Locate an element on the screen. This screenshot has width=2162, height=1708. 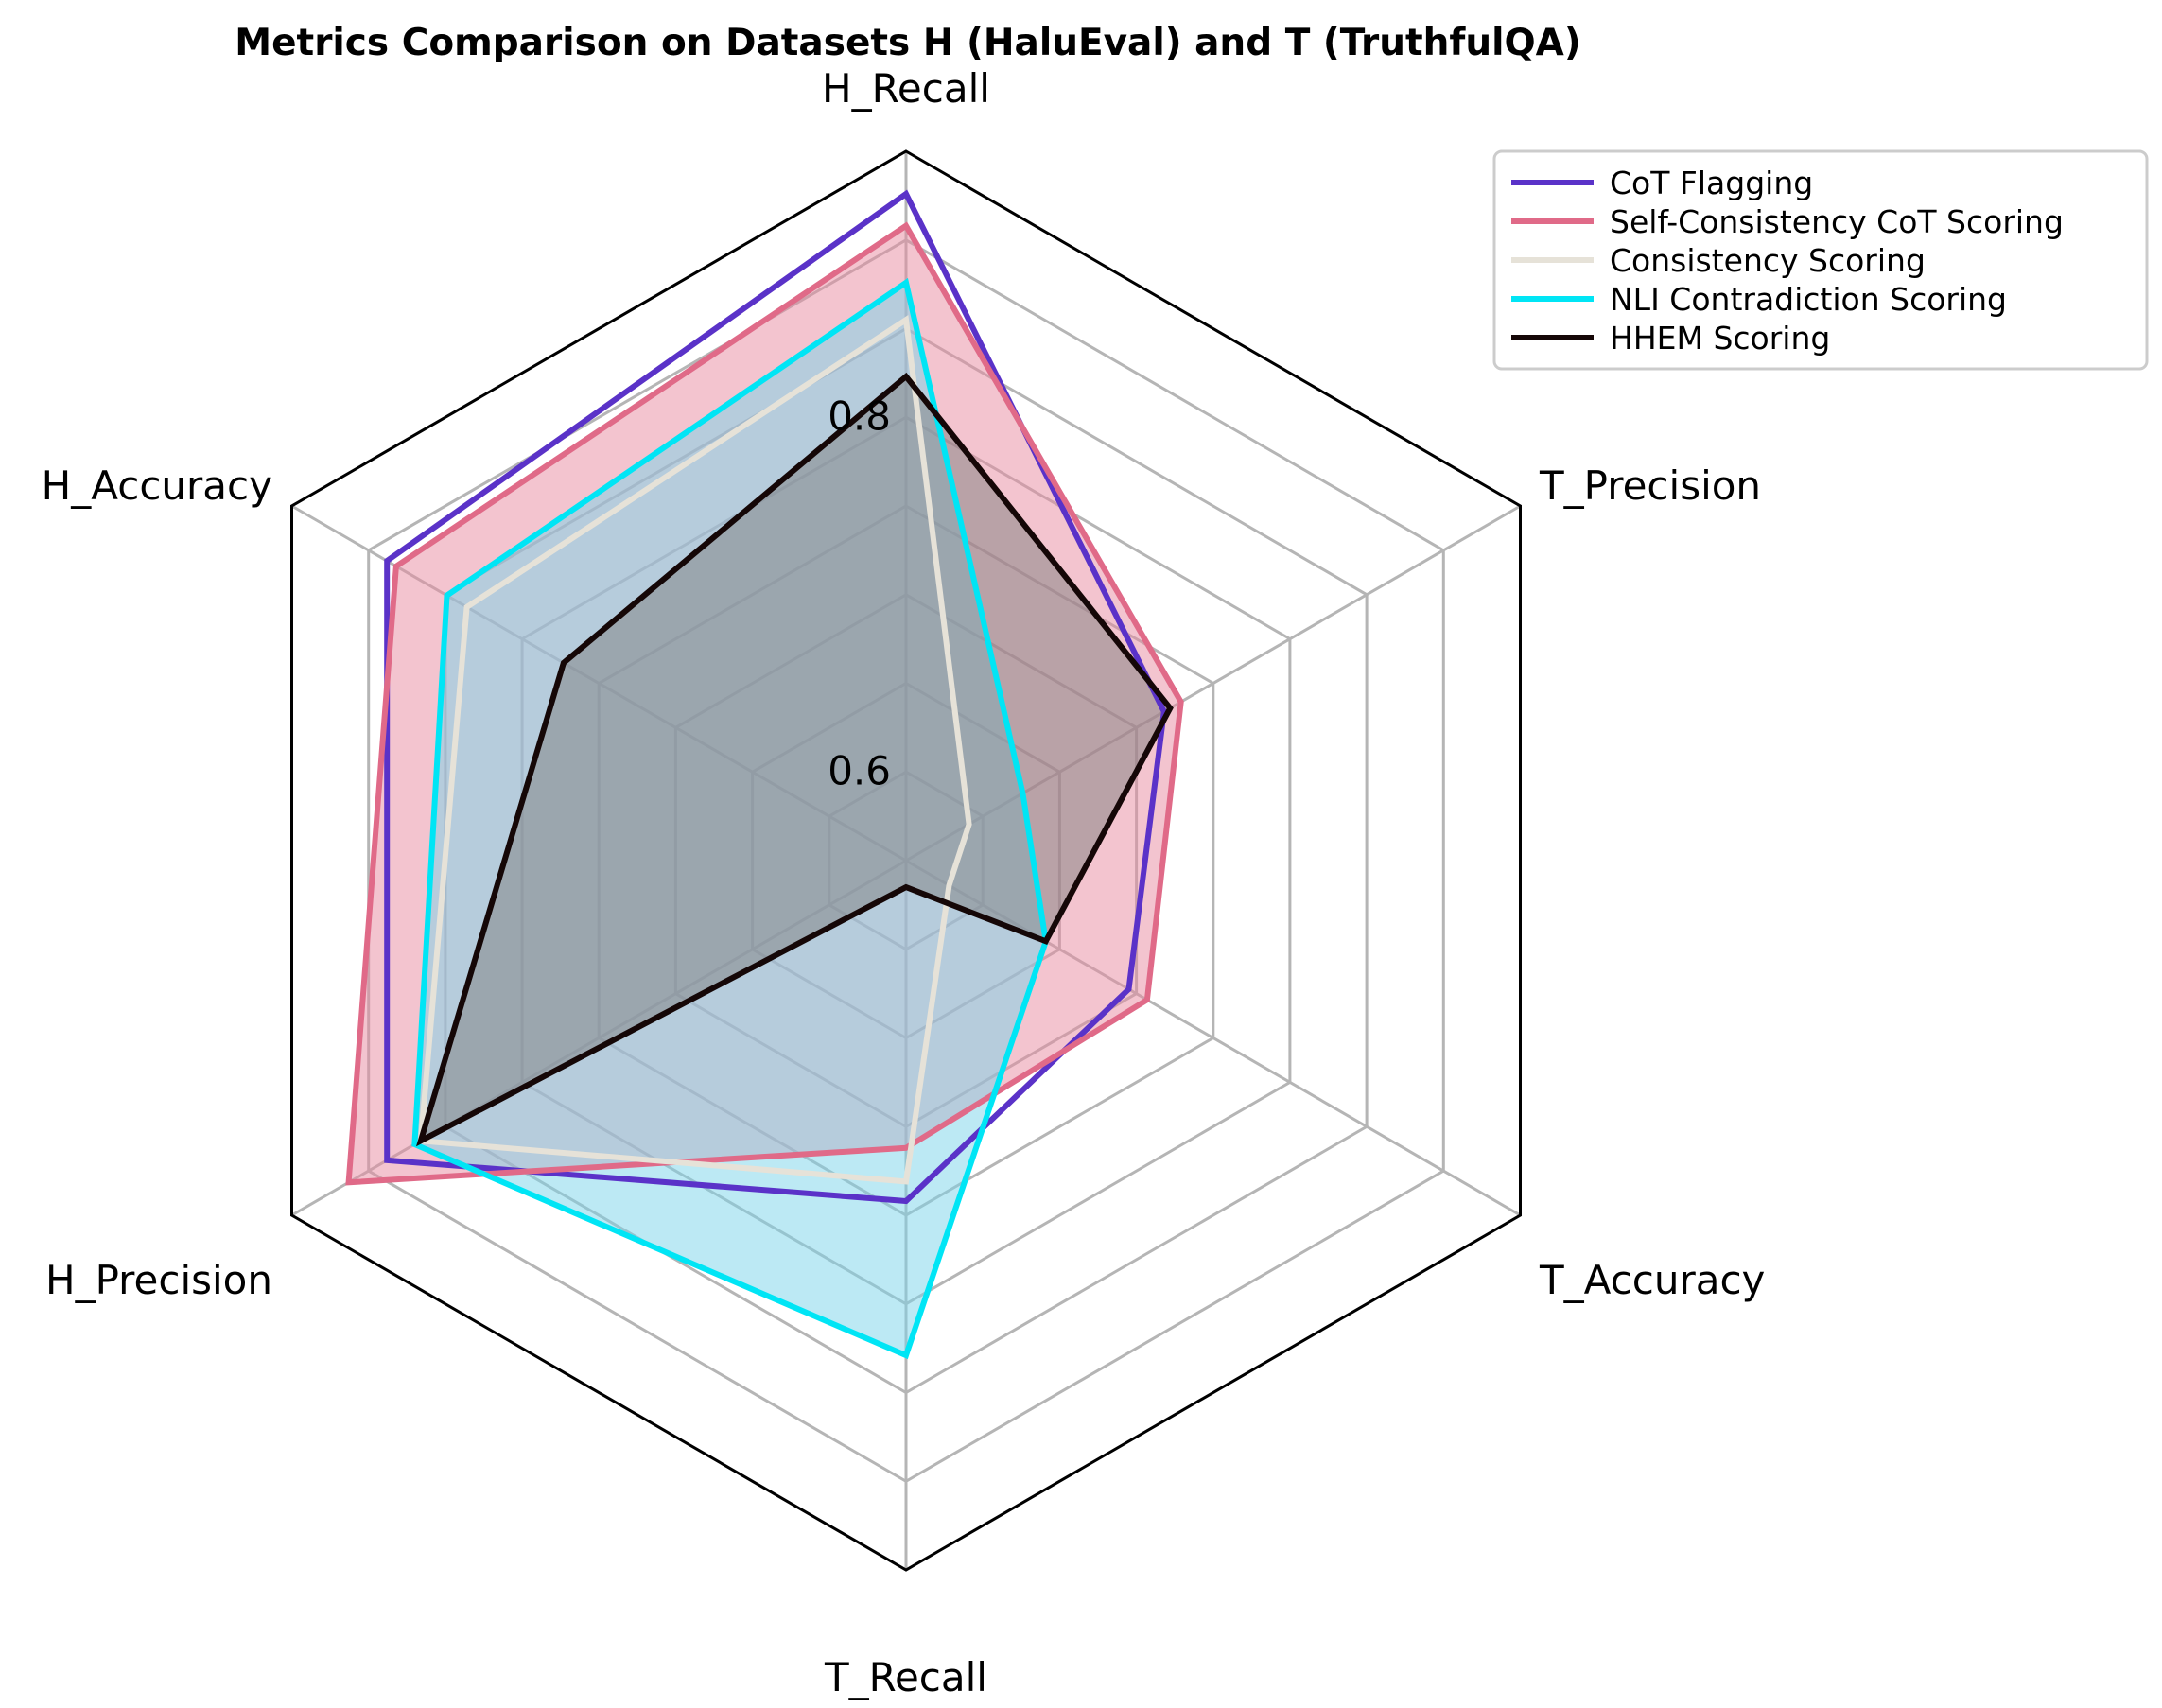
series-line is located at coordinates (694, 749).